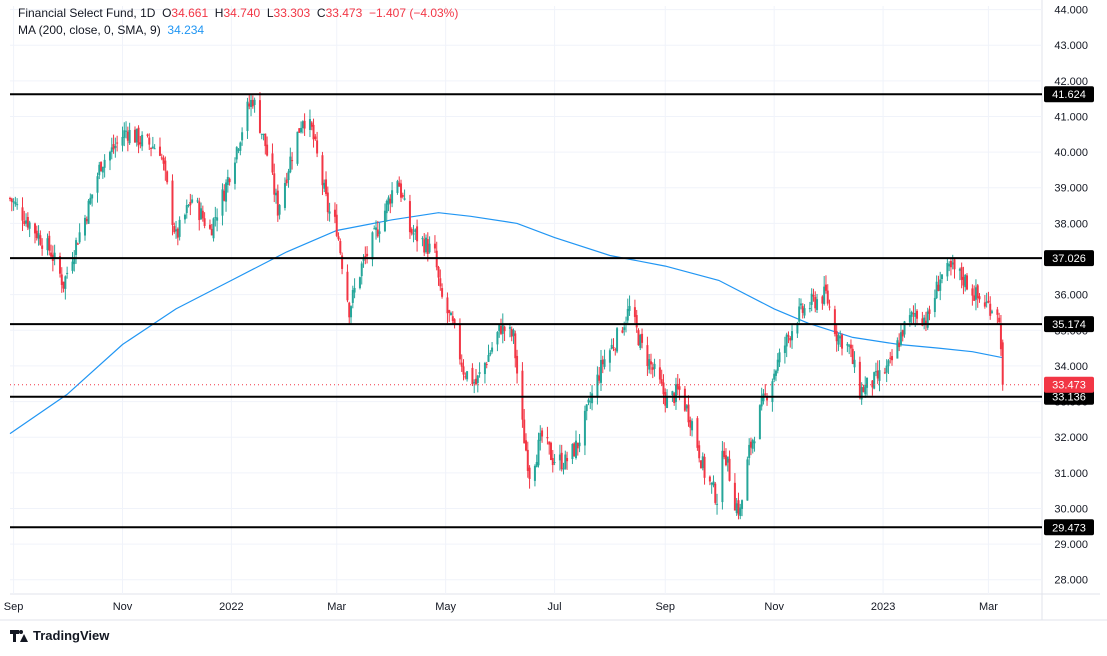 The image size is (1107, 656). I want to click on x-tick-label: 2022, so click(231, 607).